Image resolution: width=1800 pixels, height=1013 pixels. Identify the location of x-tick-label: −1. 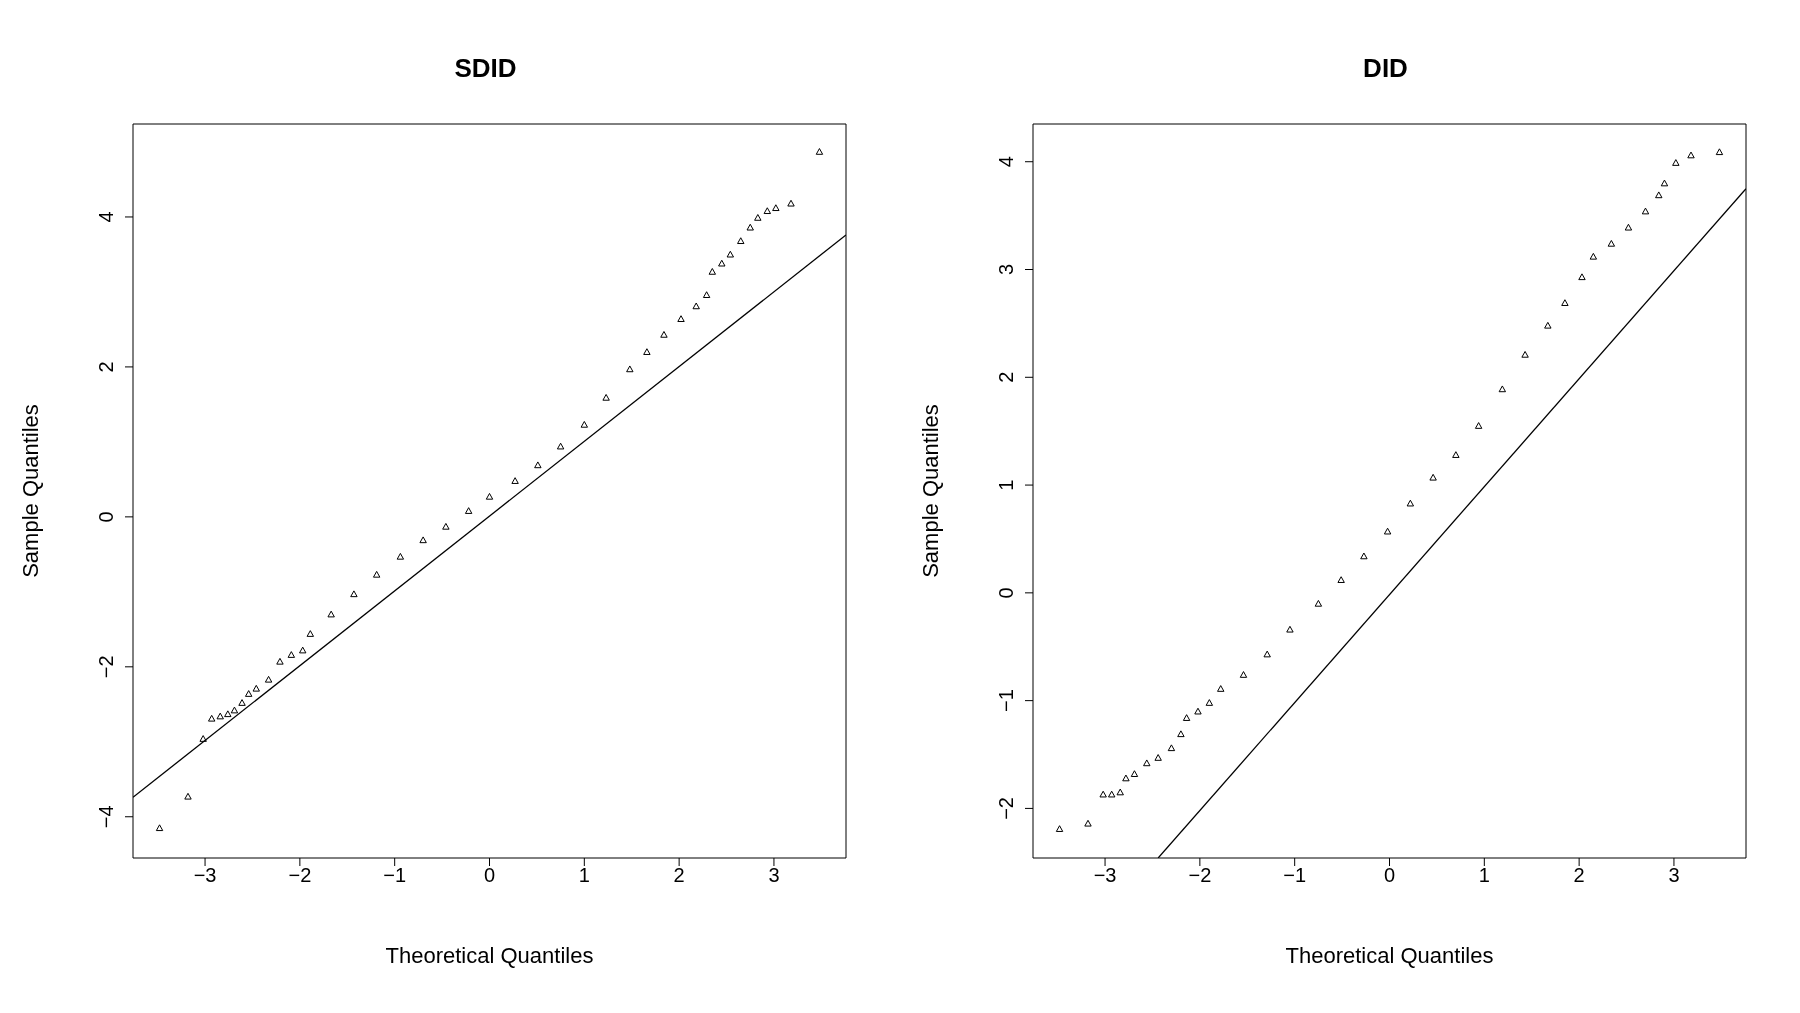
(395, 875).